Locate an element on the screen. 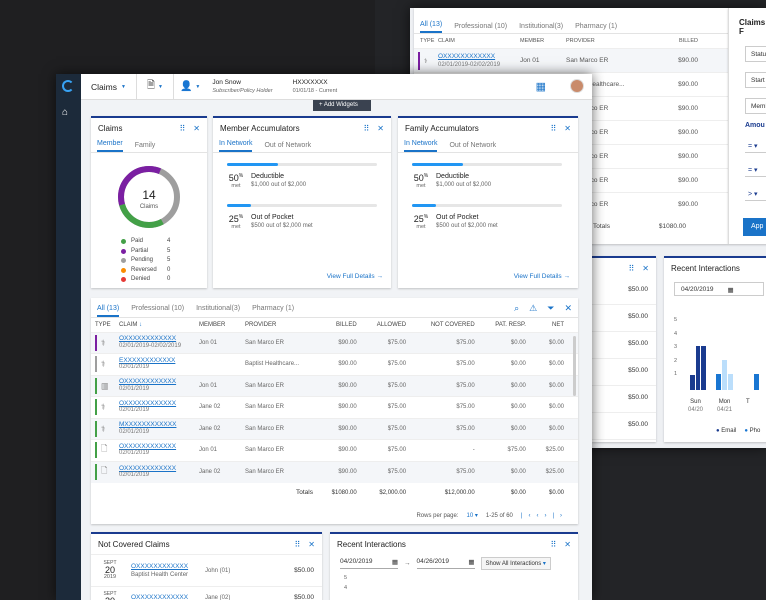  back-nc-close-icon: ✕ is located at coordinates (645, 268).